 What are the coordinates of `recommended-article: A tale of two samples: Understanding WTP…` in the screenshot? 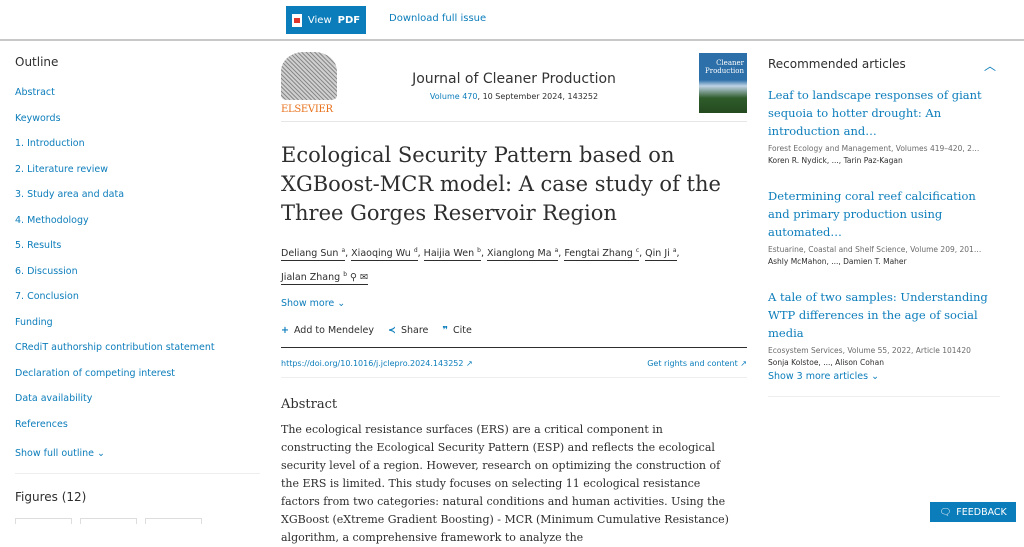 It's located at (884, 332).